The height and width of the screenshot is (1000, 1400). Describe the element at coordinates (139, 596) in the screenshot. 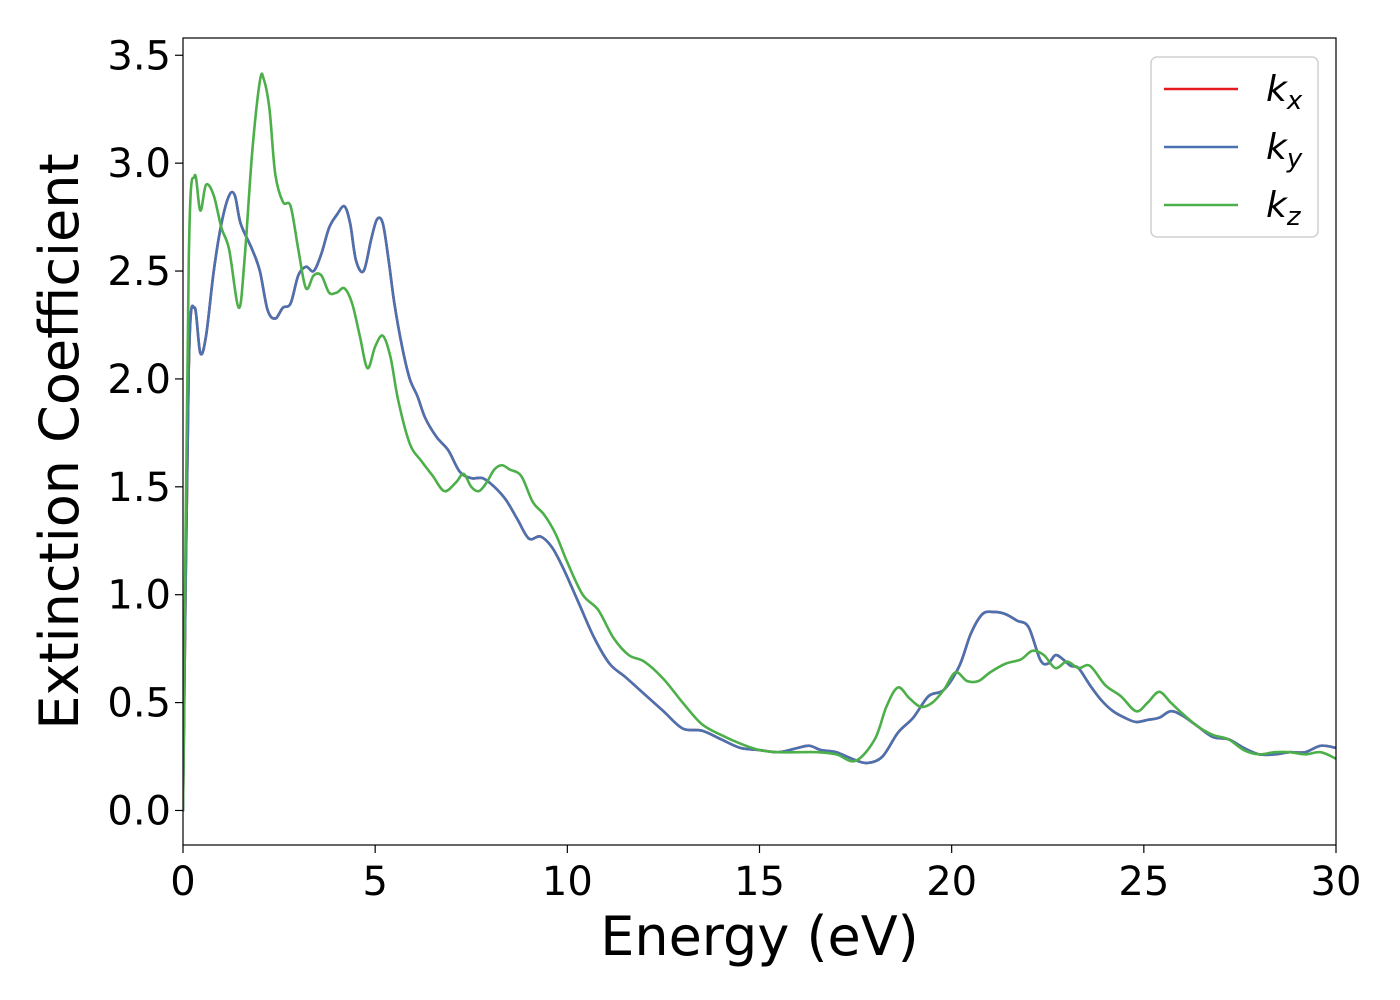

I see `y-tick-label: 1.0` at that location.